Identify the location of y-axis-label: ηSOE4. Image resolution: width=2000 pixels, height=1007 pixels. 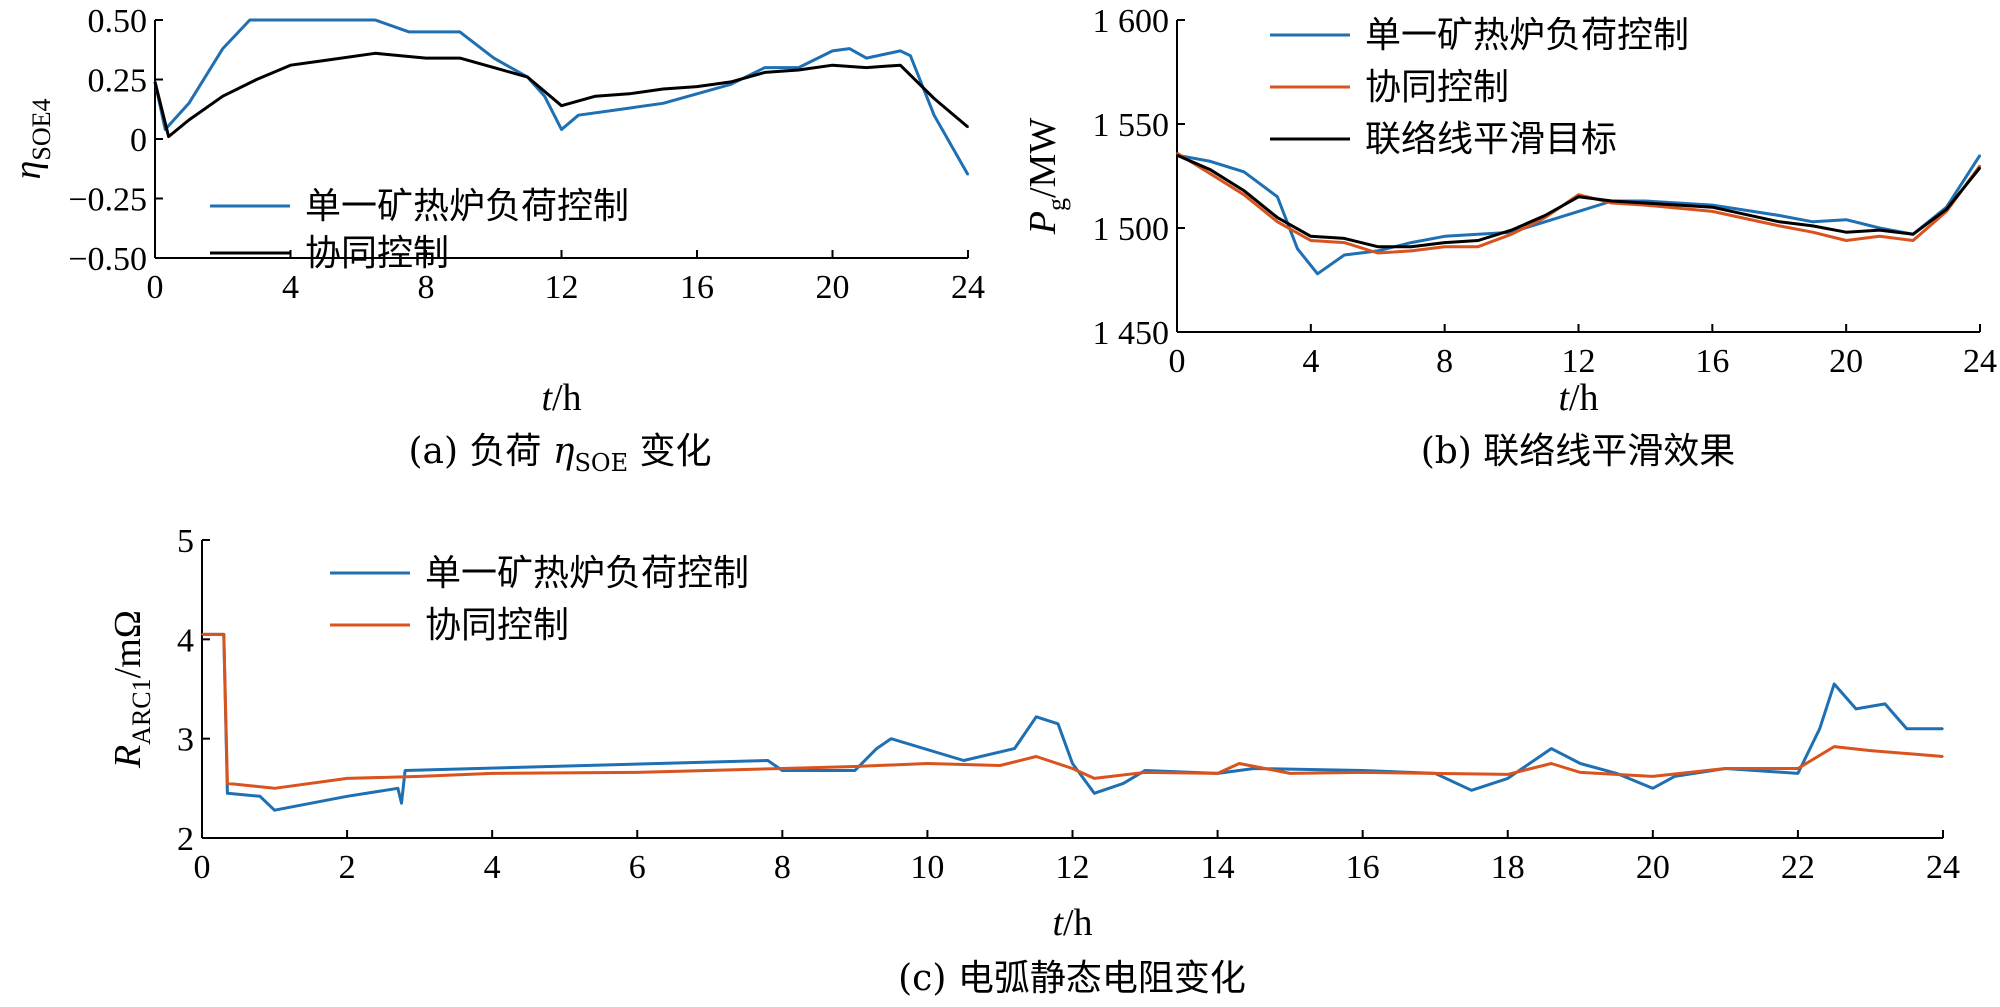
(31, 139).